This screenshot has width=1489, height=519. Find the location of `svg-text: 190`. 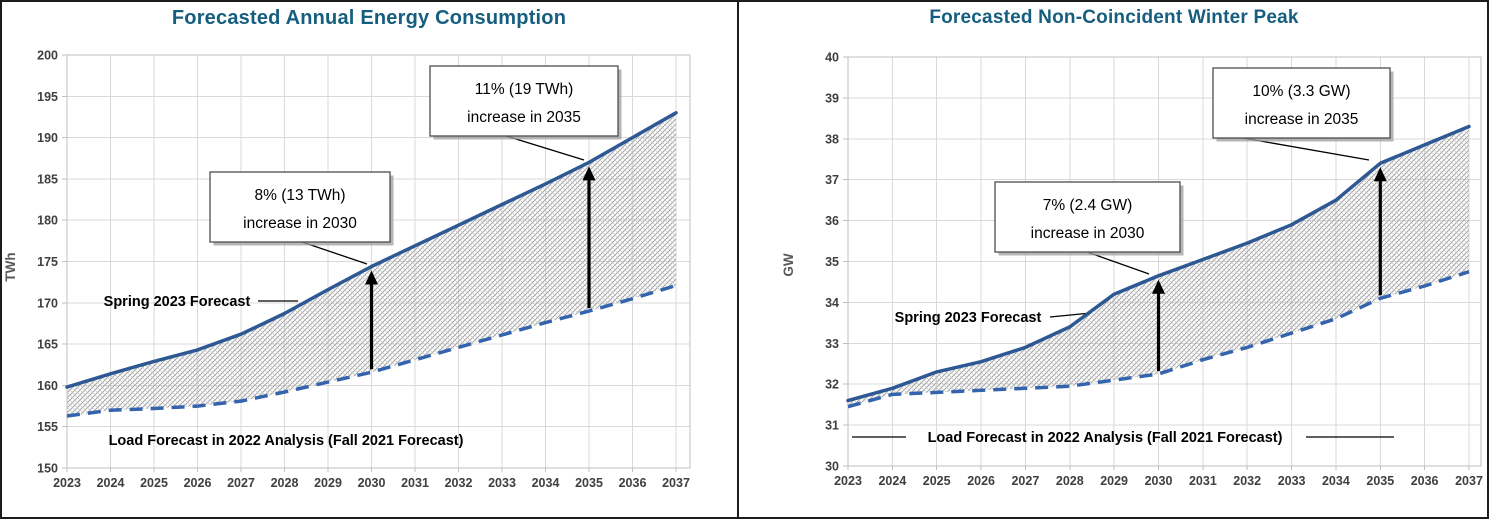

svg-text: 190 is located at coordinates (47, 138).